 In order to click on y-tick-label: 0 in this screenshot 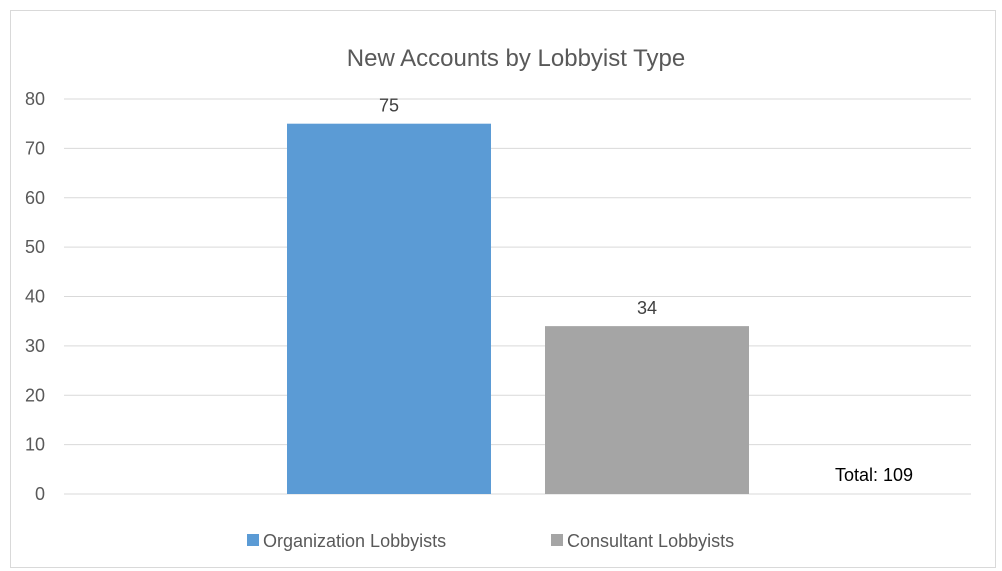, I will do `click(40, 494)`.